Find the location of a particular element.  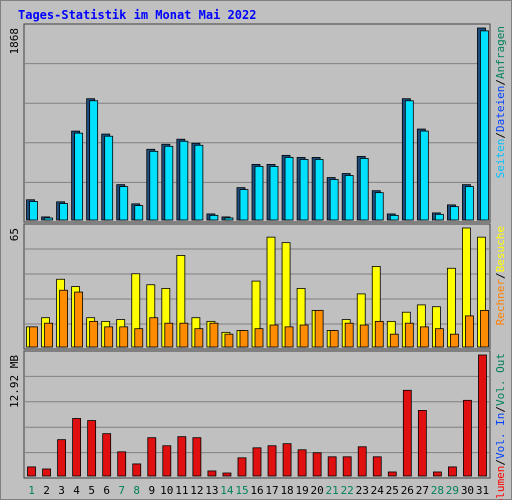

legend-entry: Anfragen is located at coordinates (500, 52).